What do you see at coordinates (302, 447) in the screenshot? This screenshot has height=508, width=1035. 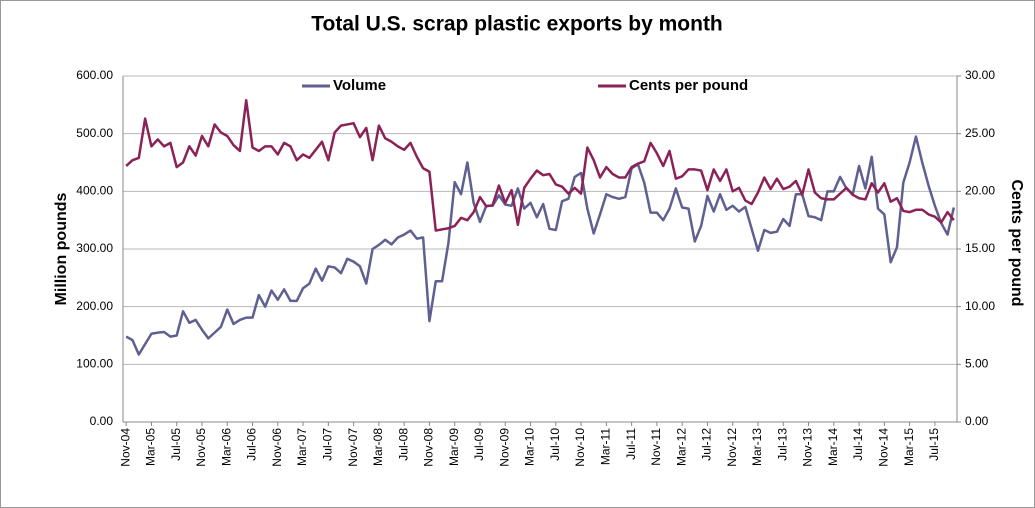 I see `x-tick-label: Mar-07` at bounding box center [302, 447].